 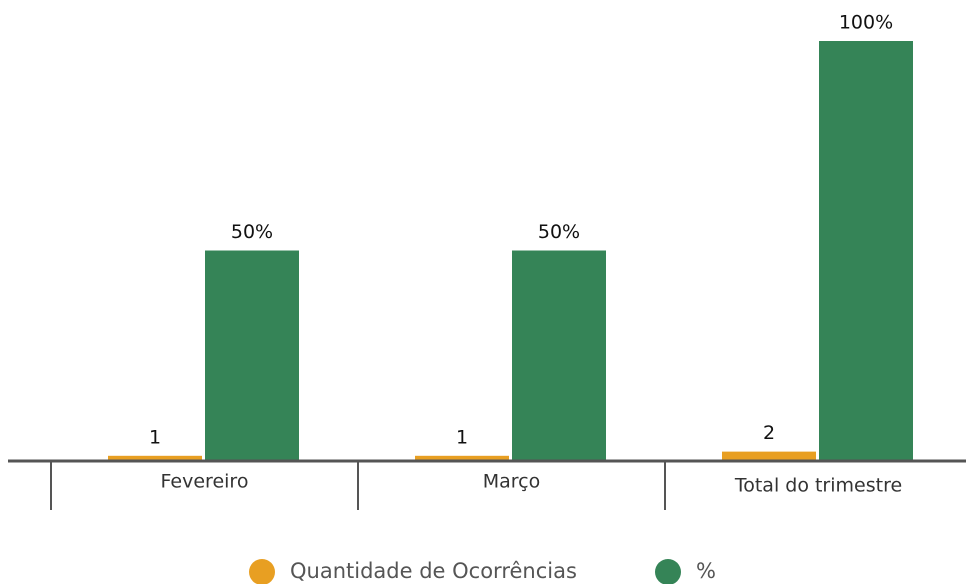 I want to click on x-tick-label: Fevereiro, so click(x=205, y=482).